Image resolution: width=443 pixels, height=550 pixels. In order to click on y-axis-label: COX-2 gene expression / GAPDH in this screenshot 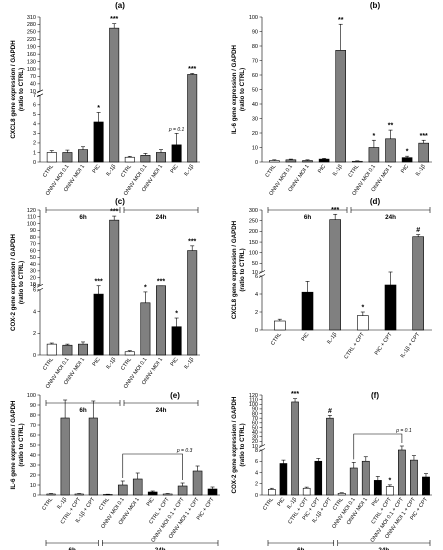, I will do `click(234, 444)`.